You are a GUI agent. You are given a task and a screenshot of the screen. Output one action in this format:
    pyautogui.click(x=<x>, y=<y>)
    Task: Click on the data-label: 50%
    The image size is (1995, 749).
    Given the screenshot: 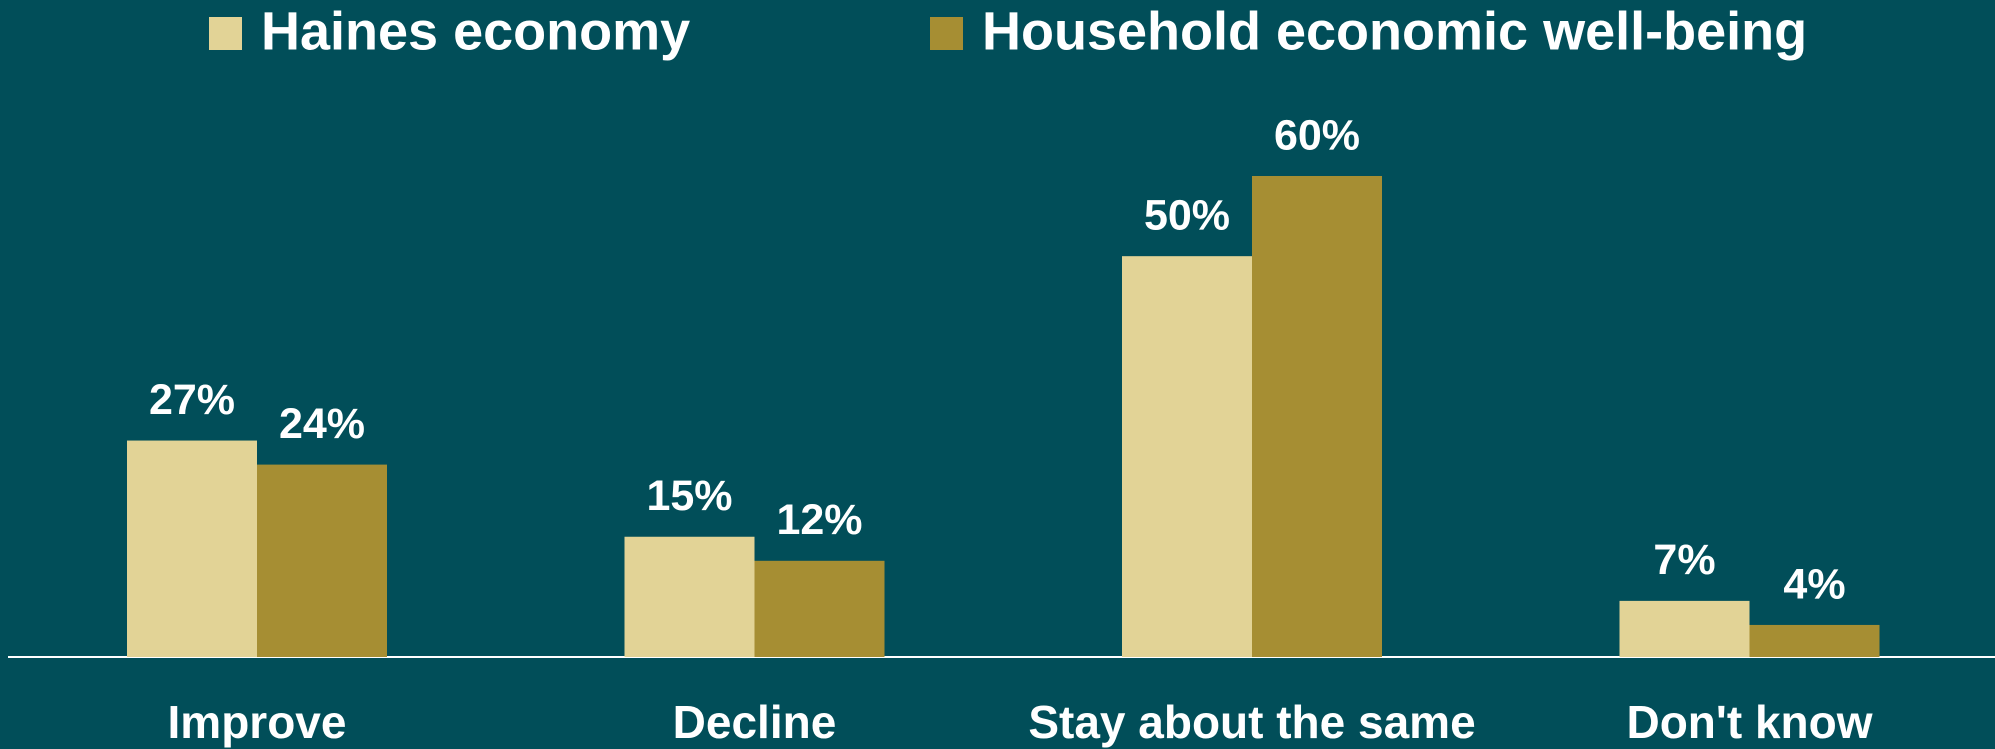 What is the action you would take?
    pyautogui.click(x=1187, y=216)
    